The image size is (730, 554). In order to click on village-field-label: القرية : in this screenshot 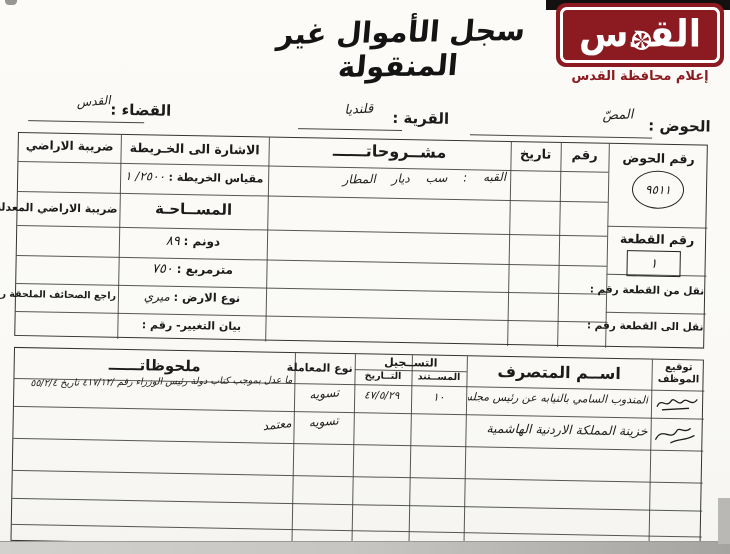, I will do `click(421, 118)`.